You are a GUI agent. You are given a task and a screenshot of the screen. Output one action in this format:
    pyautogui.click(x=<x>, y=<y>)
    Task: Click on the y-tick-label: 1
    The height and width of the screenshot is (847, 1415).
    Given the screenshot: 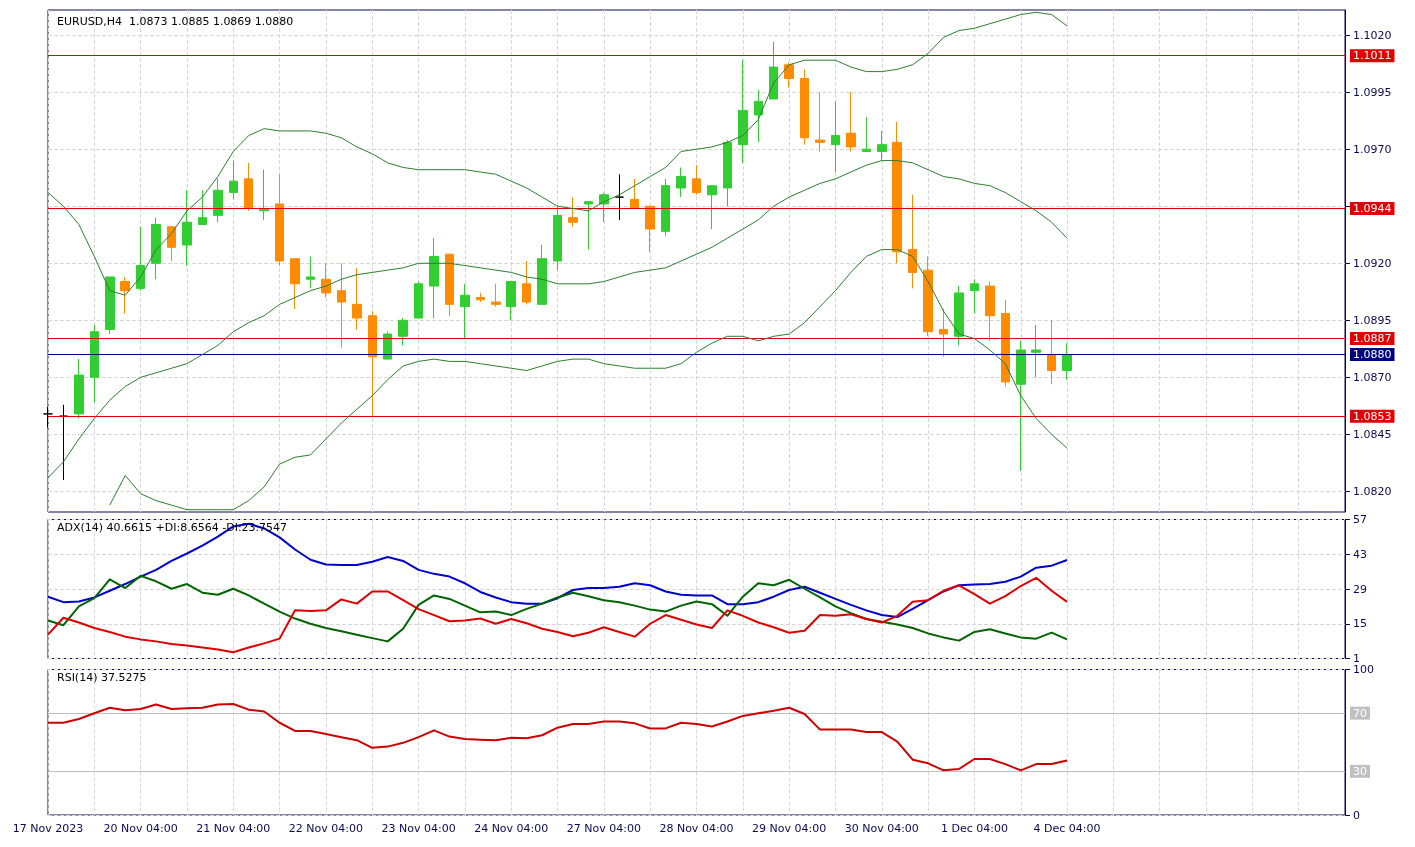 What is the action you would take?
    pyautogui.click(x=1356, y=658)
    